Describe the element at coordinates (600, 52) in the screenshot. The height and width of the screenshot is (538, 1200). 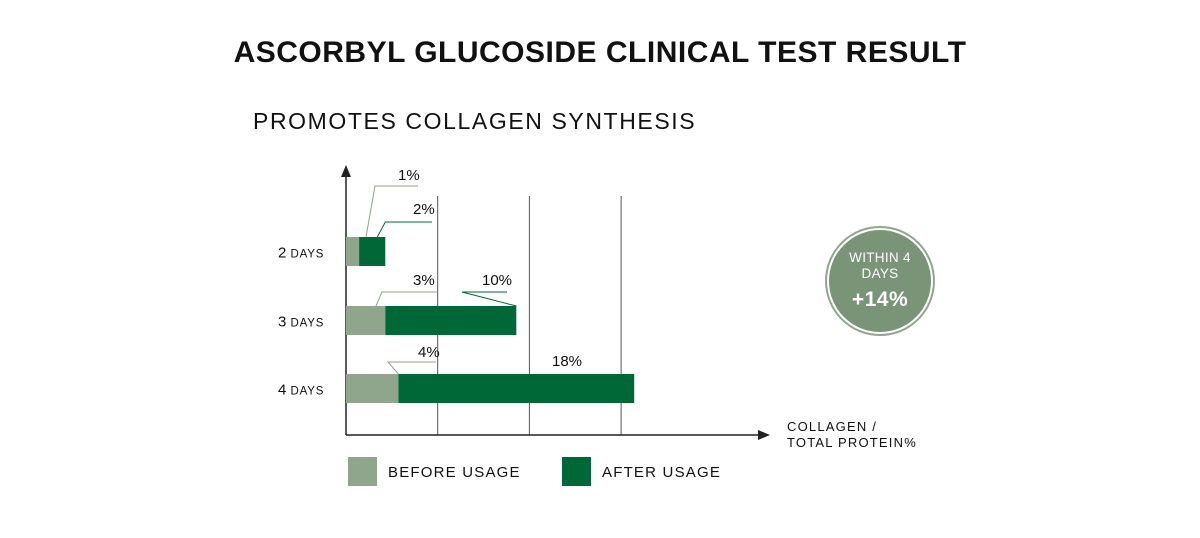
I see `chart-title: ASCORBYL GLUCOSIDE CLINICAL TEST RESULT` at that location.